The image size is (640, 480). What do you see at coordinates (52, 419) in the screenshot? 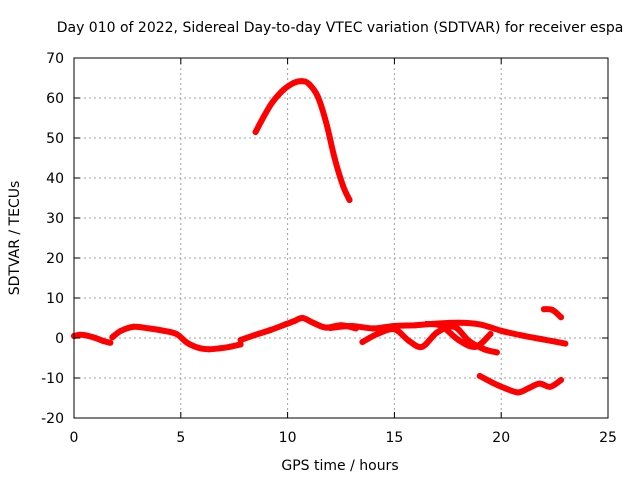
I see `y-tick-label: -20` at bounding box center [52, 419].